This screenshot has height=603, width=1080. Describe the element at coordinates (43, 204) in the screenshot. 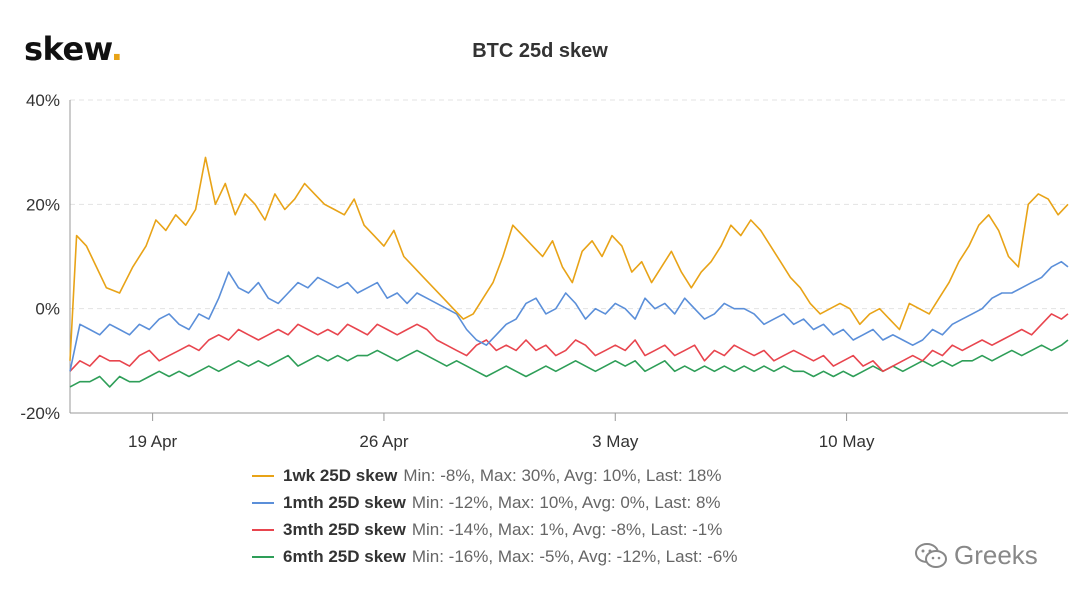

I see `y-tick-label: 20%` at that location.